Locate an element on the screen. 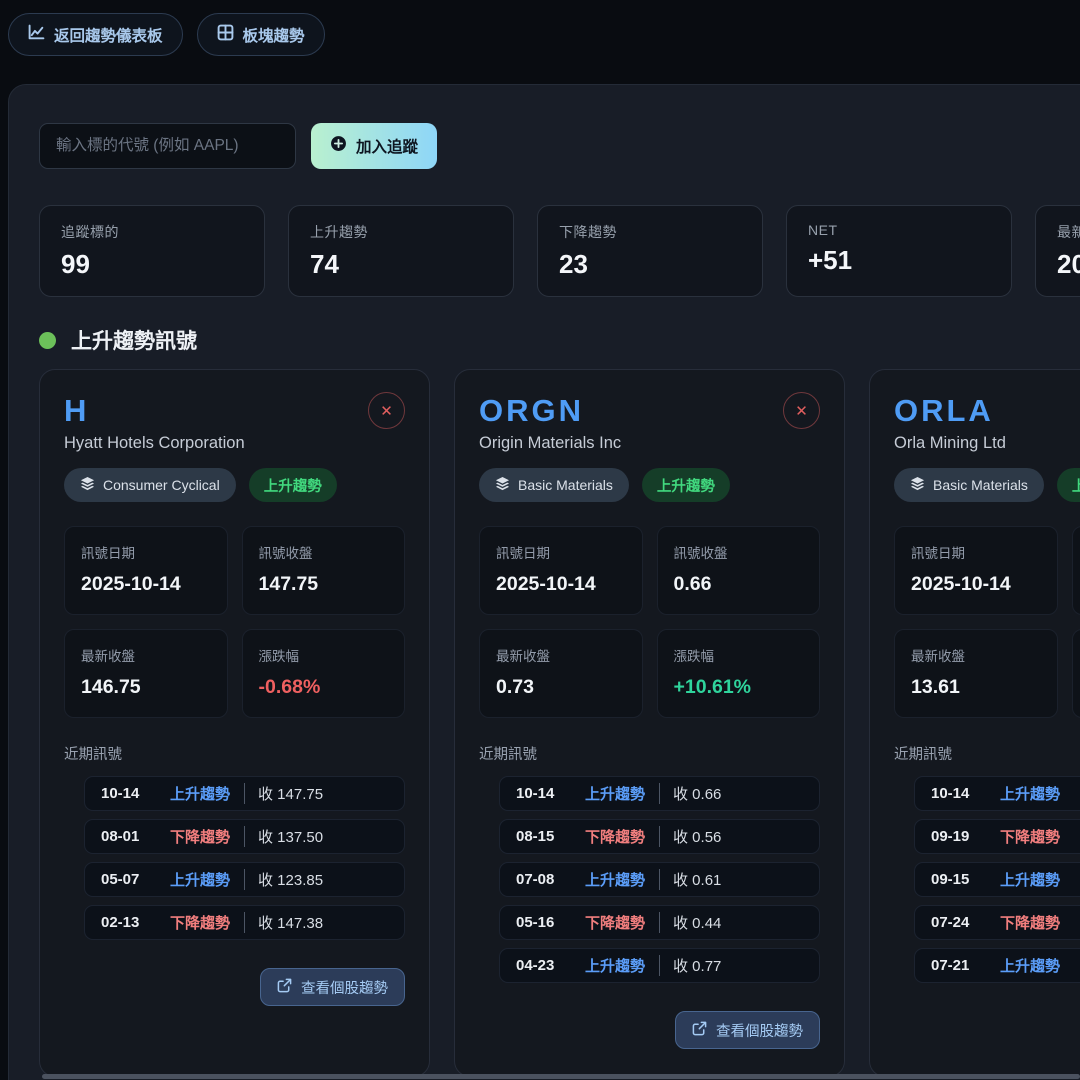 The width and height of the screenshot is (1080, 1080). metric-signal-close: 訊號收盤 147.75 is located at coordinates (323, 571).